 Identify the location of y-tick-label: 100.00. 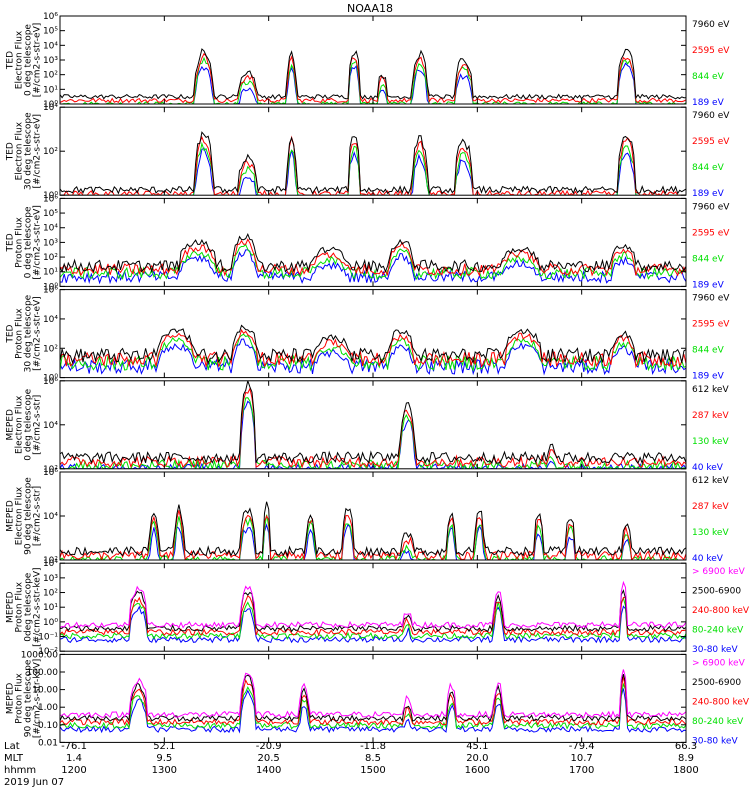
(43, 673).